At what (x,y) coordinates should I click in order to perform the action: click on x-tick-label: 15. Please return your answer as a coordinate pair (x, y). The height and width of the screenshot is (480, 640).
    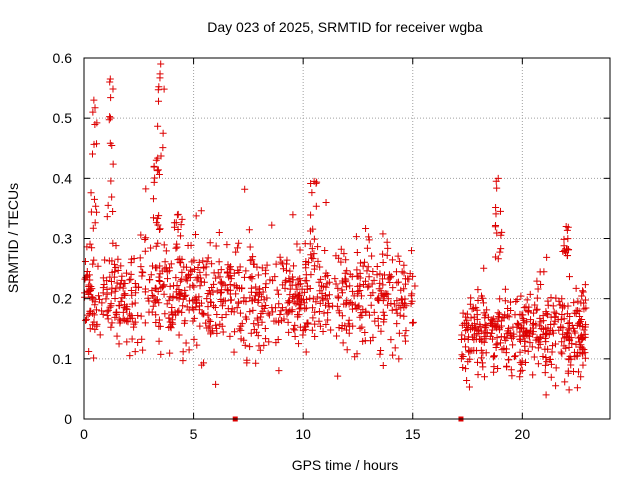
    Looking at the image, I should click on (413, 434).